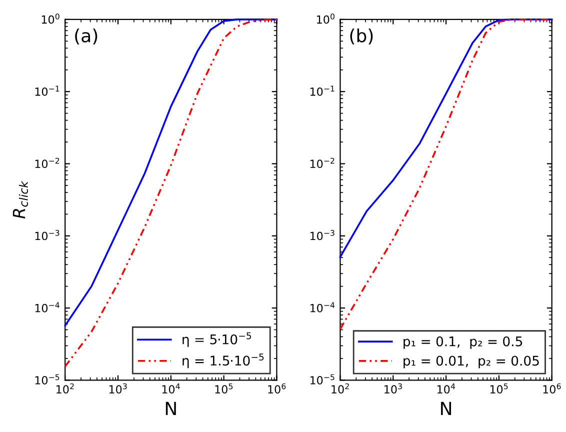 This screenshot has height=432, width=566. What do you see at coordinates (361, 36) in the screenshot?
I see `annotation: (b)` at bounding box center [361, 36].